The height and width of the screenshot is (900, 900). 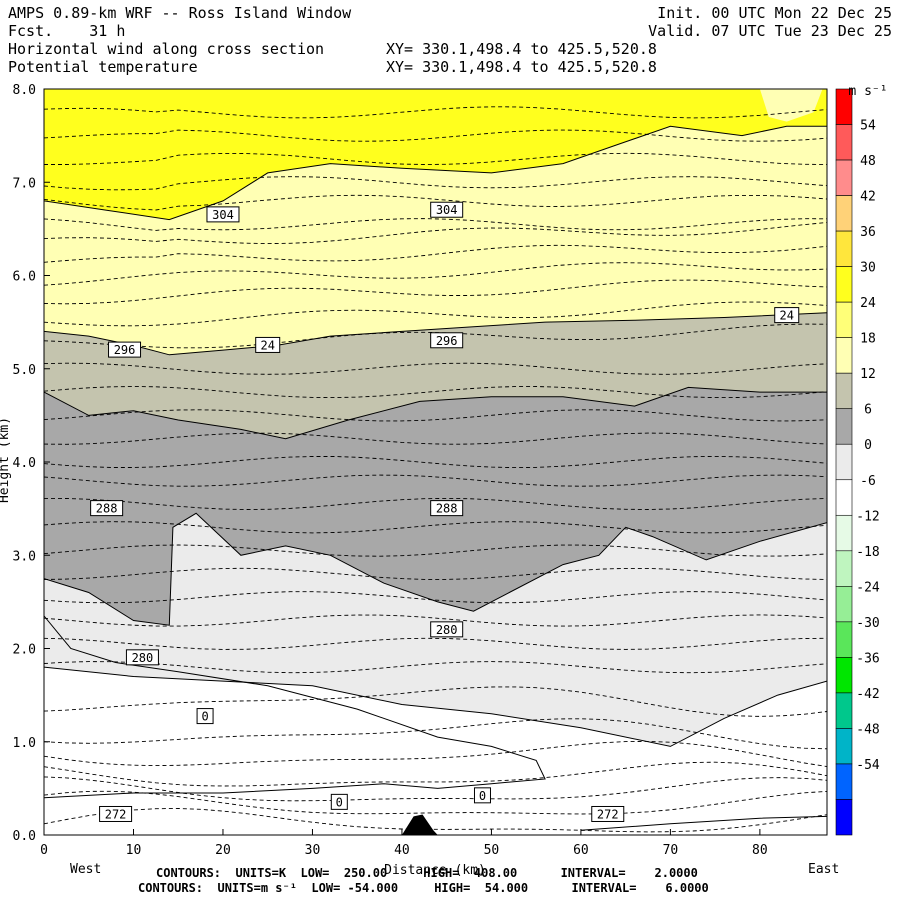 What do you see at coordinates (760, 850) in the screenshot?
I see `x-tick-label: 80` at bounding box center [760, 850].